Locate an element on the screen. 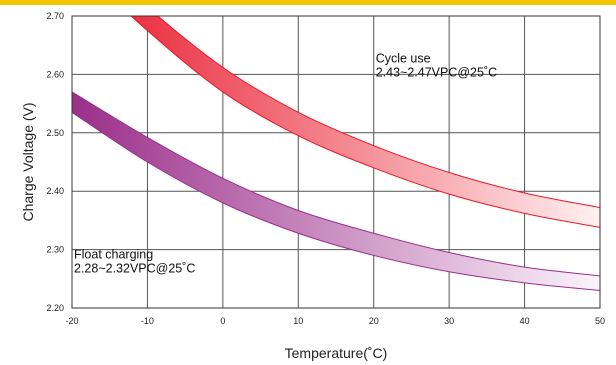 This screenshot has width=616, height=365. x-tick-label: -20 is located at coordinates (71, 321).